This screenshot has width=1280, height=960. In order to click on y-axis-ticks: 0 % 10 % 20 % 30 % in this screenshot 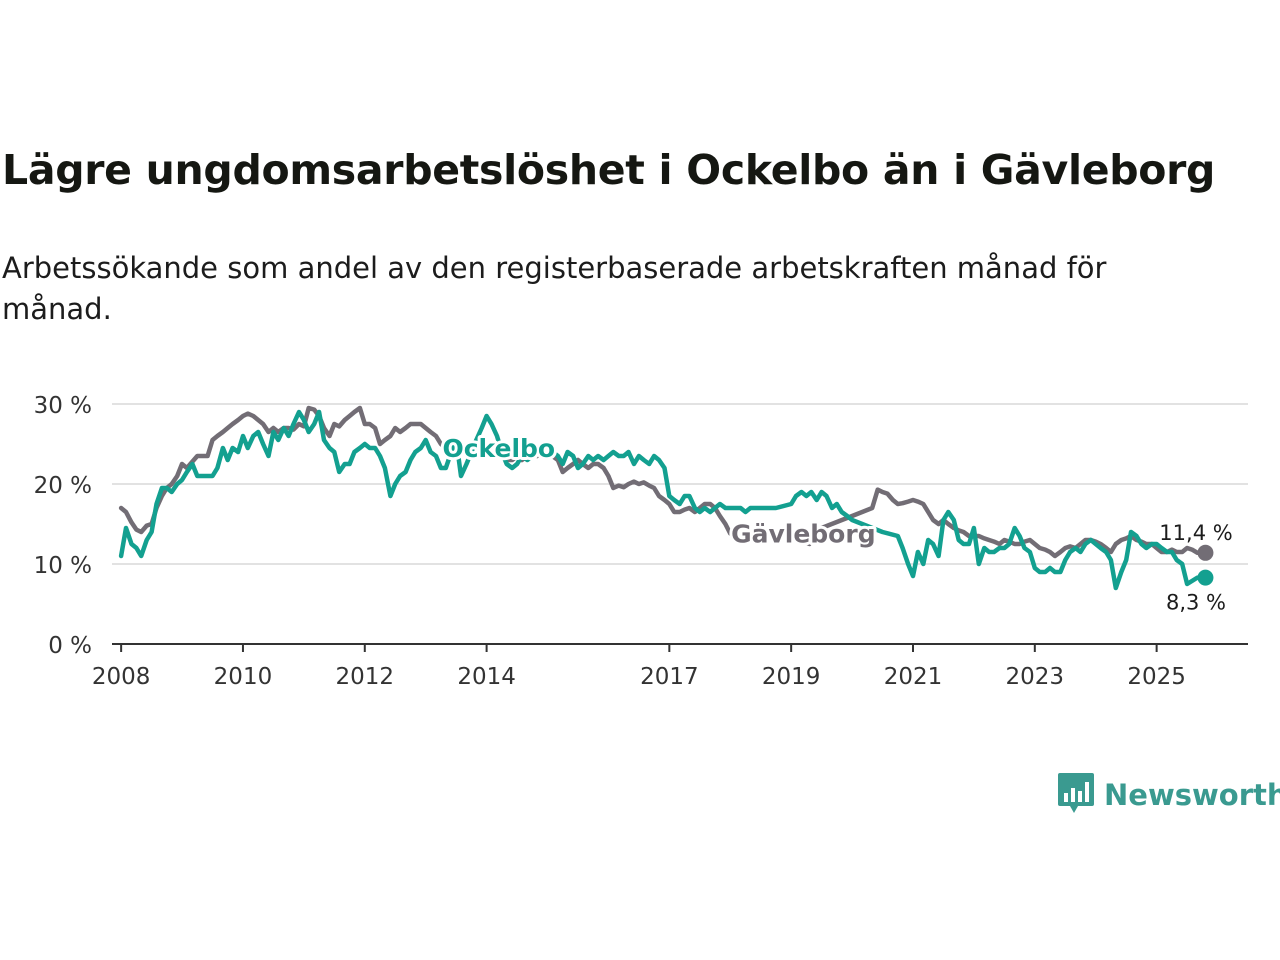, I will do `click(63, 526)`.